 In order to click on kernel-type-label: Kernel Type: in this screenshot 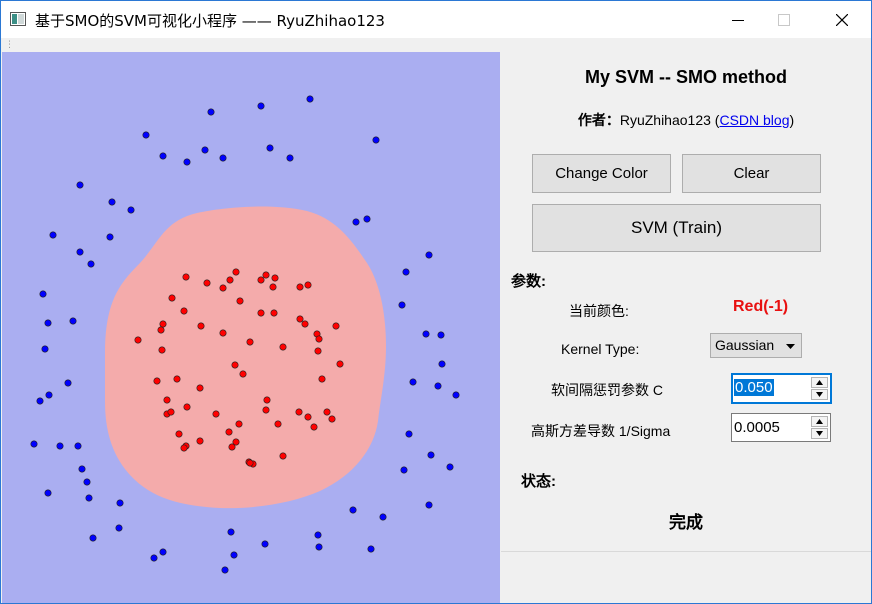, I will do `click(600, 349)`.